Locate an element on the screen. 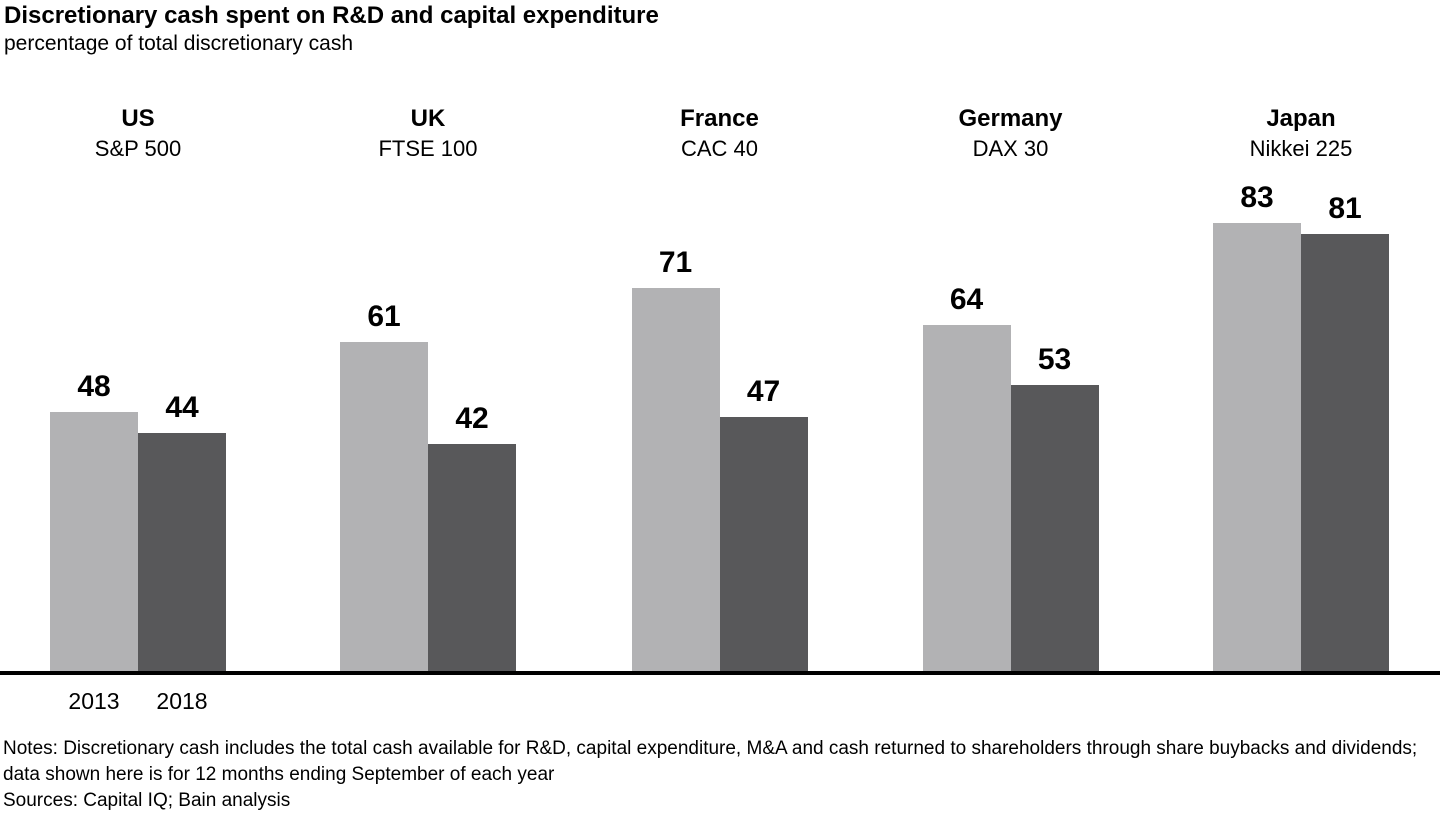 The width and height of the screenshot is (1440, 814). bar-group-uk: UK FTSE 100 61 42 is located at coordinates (428, 383).